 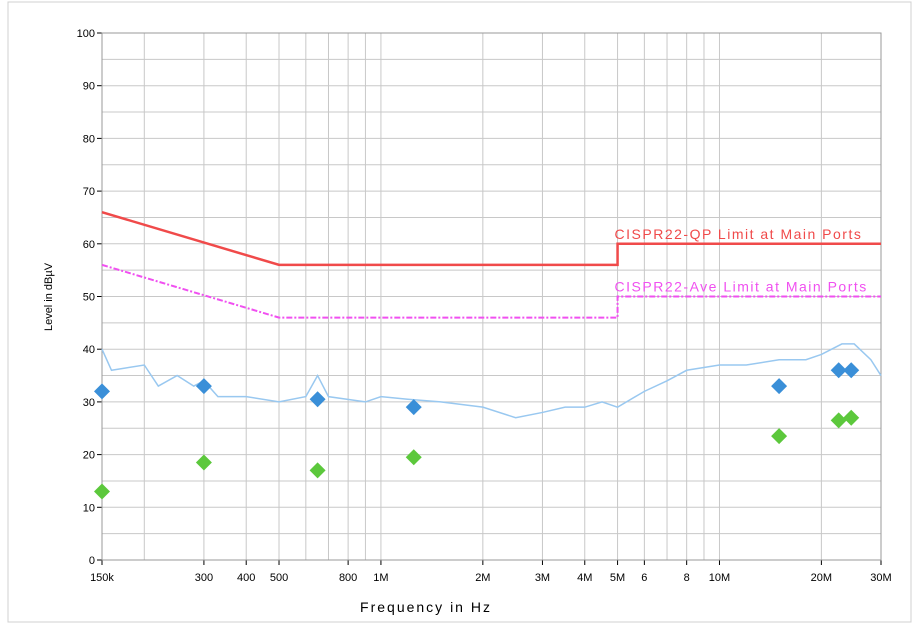 What do you see at coordinates (204, 578) in the screenshot?
I see `x-tick-label: 300` at bounding box center [204, 578].